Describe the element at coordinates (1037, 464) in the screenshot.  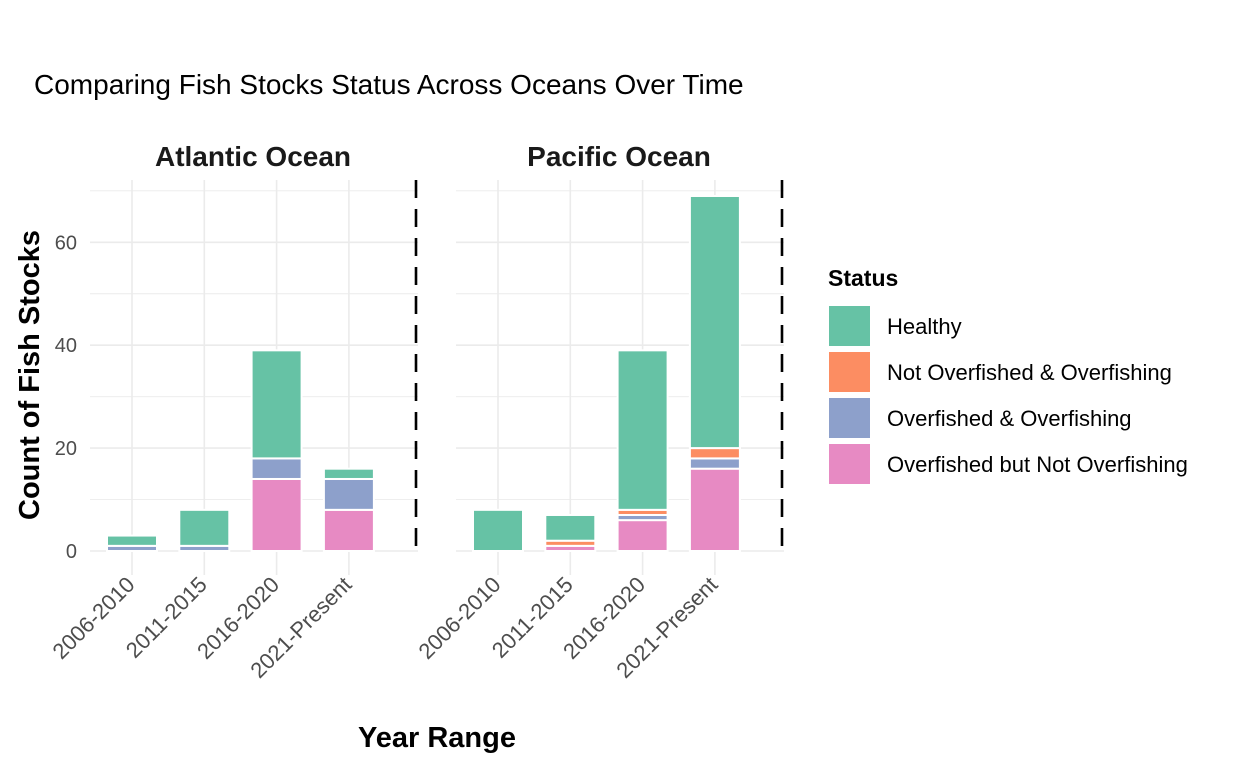
I see `legend-label: Overfished but Not Overfishing` at that location.